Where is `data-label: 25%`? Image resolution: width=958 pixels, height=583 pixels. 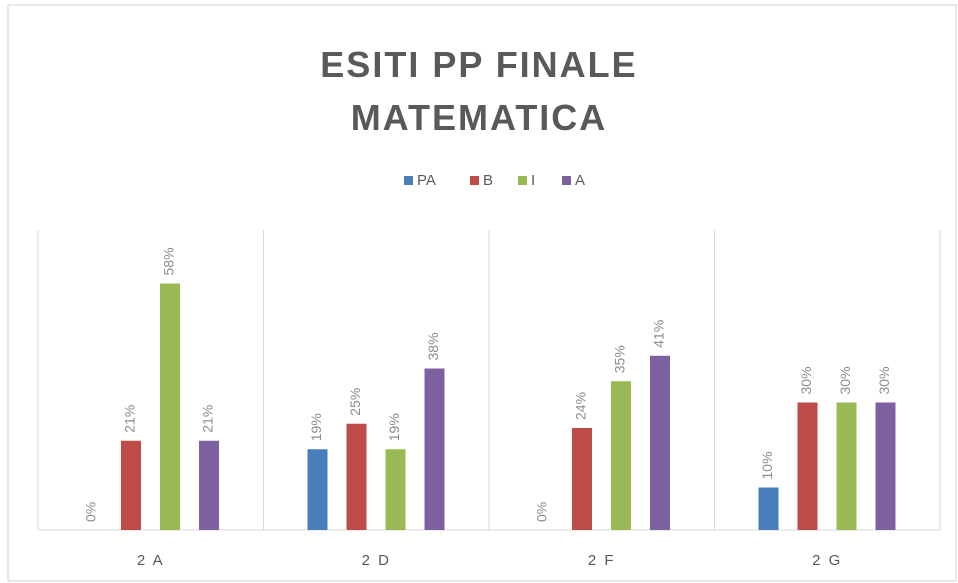 data-label: 25% is located at coordinates (355, 402).